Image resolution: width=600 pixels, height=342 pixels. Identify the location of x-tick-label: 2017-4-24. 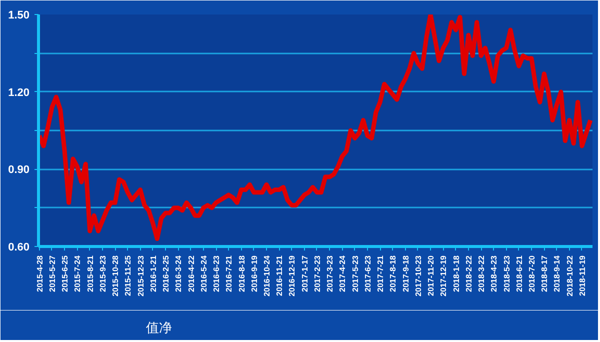
(343, 273).